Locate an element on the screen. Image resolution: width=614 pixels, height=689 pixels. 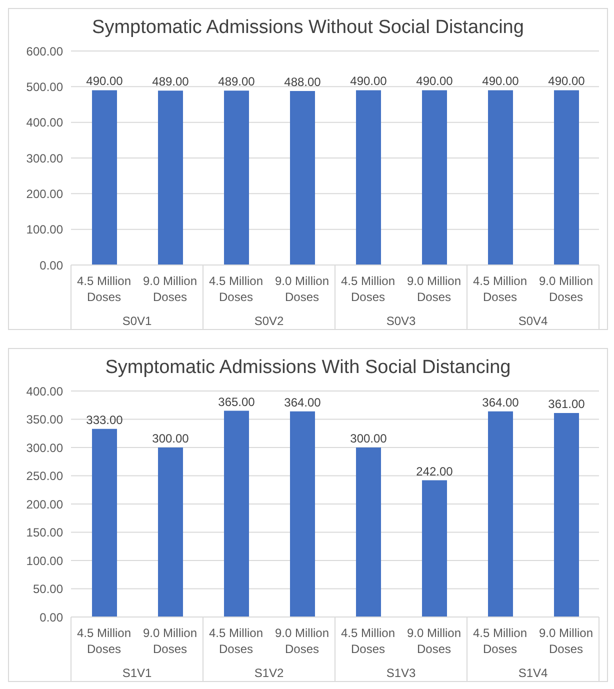
text: S0V3 is located at coordinates (401, 321).